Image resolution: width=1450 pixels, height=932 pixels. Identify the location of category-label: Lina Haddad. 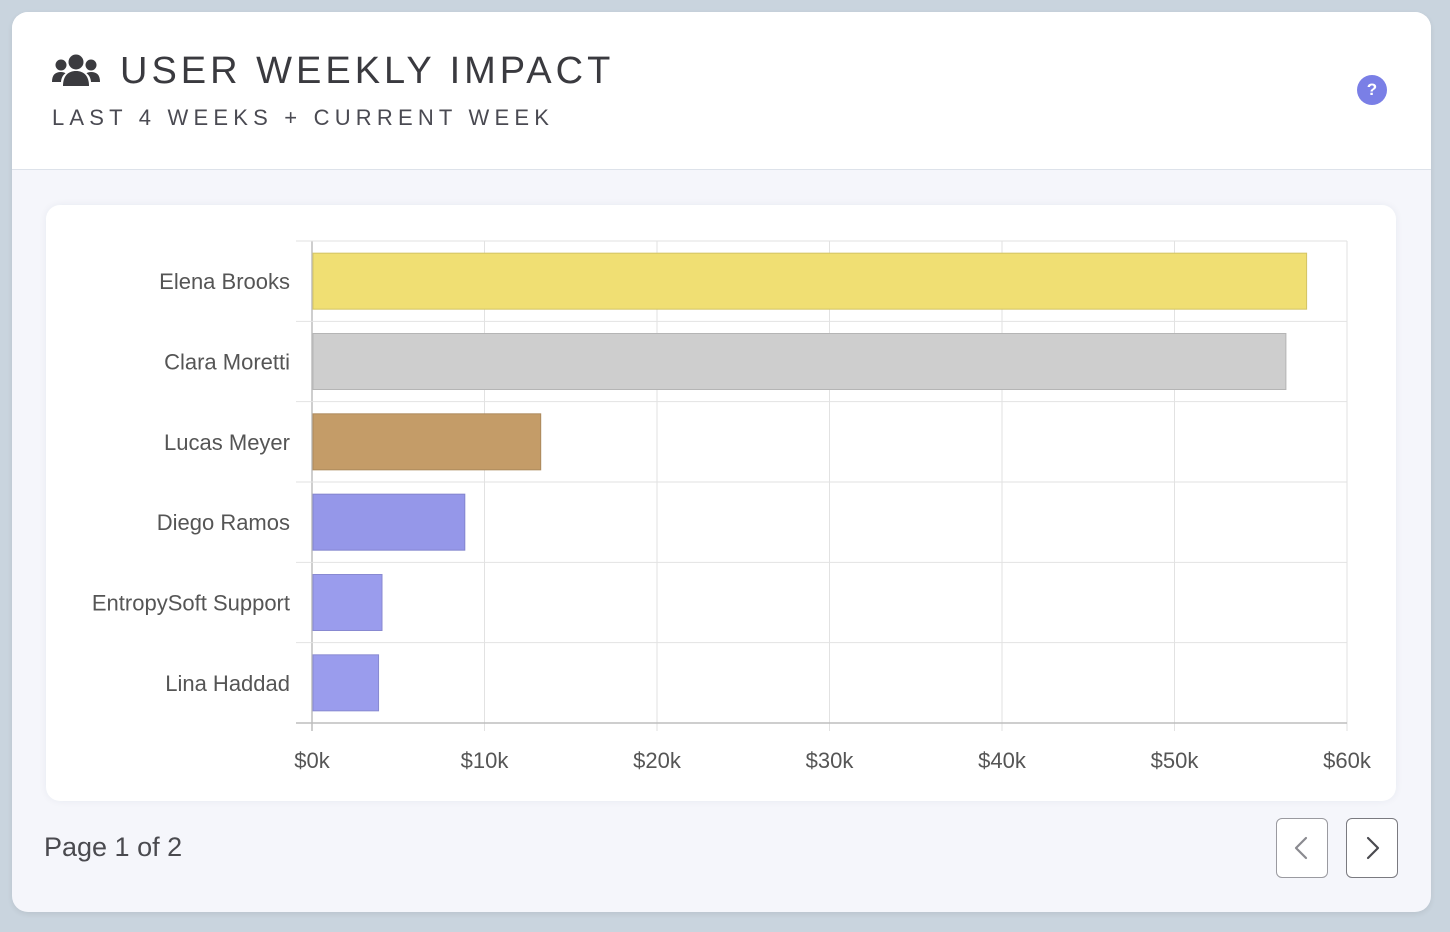
(227, 683).